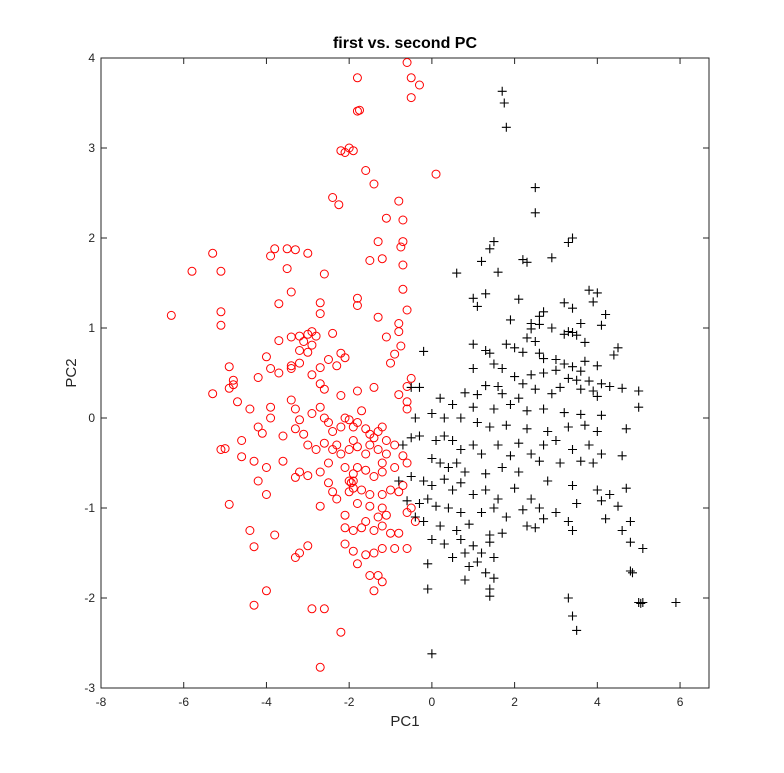 The width and height of the screenshot is (784, 773). I want to click on y-tick-label: 3, so click(91, 148).